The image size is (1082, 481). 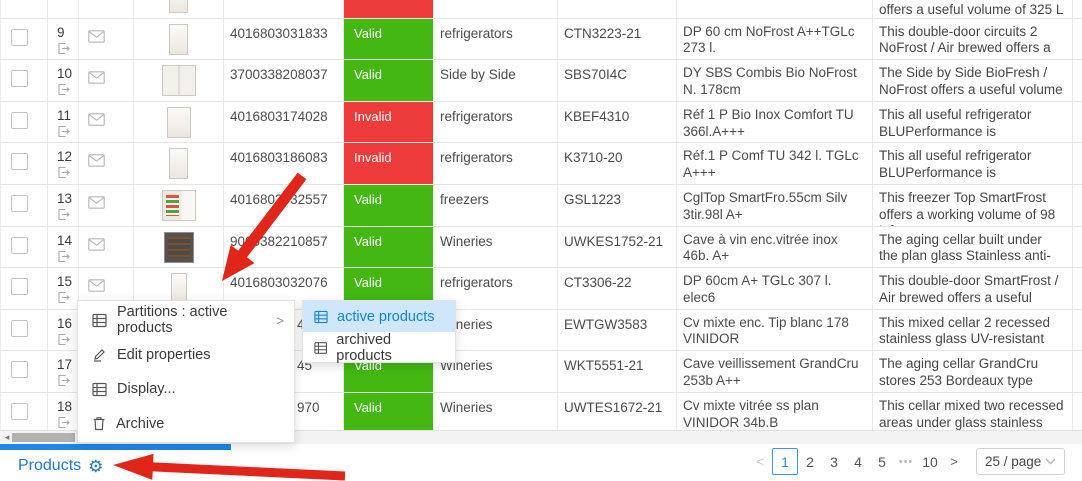 I want to click on prev-page-button: <, so click(x=760, y=461).